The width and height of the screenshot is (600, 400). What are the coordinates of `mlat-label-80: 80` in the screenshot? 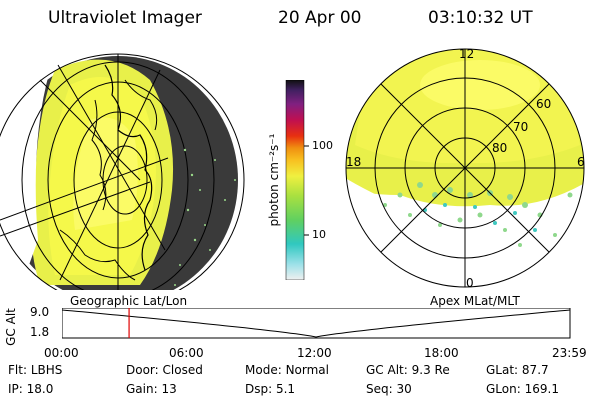 It's located at (500, 148).